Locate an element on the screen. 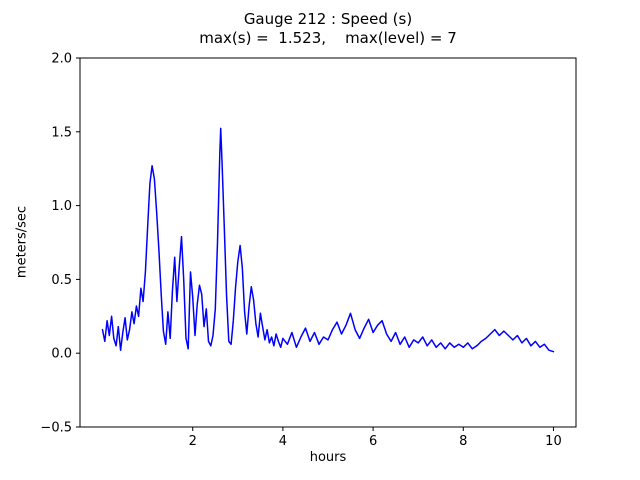 This screenshot has height=480, width=640. x-tick-label: 6 is located at coordinates (373, 441).